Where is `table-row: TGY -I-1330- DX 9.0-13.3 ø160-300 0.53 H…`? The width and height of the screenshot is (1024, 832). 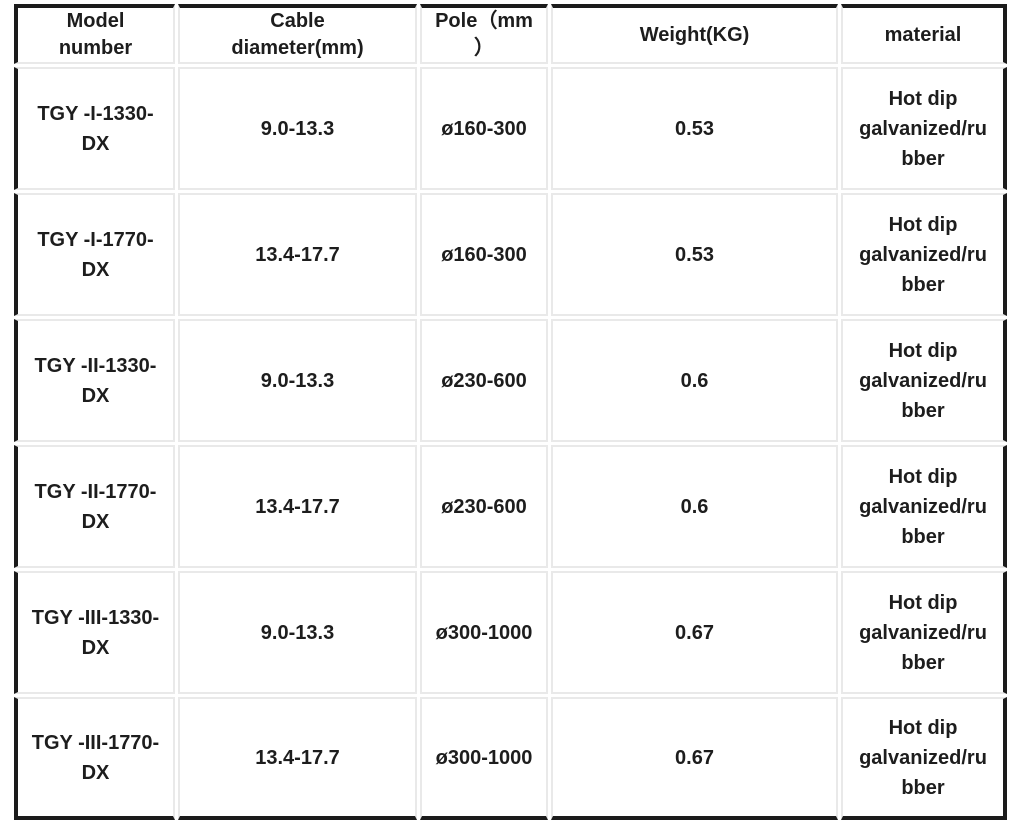
table-row: TGY -I-1330- DX 9.0-13.3 ø160-300 0.53 H… is located at coordinates (510, 128).